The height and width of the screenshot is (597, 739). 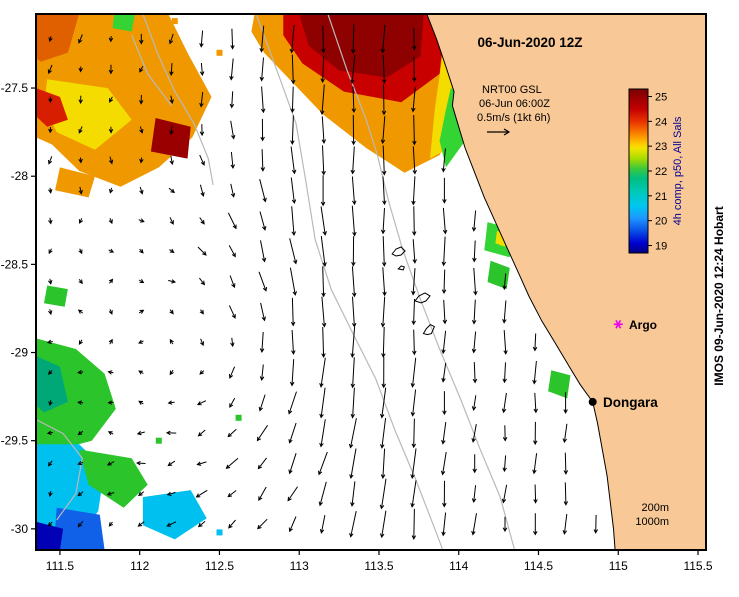 What do you see at coordinates (592, 401) in the screenshot?
I see `dongara-dot-icon` at bounding box center [592, 401].